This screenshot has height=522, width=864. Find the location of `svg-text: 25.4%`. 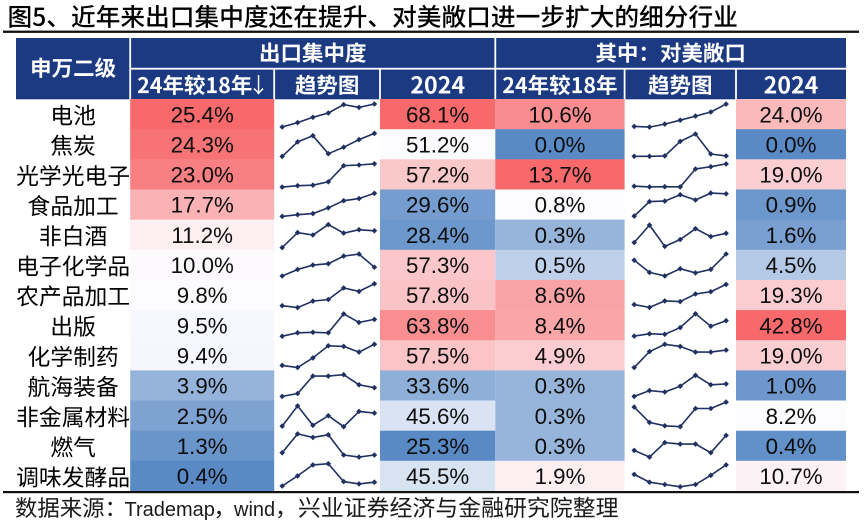

svg-text: 25.4% is located at coordinates (202, 114).